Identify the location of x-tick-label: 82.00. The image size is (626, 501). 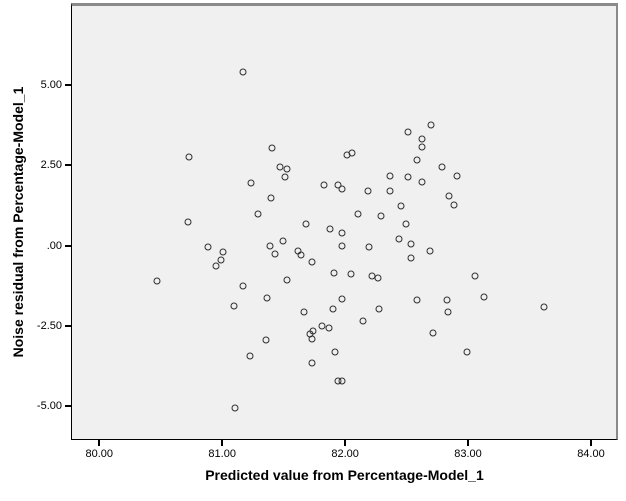
(345, 454).